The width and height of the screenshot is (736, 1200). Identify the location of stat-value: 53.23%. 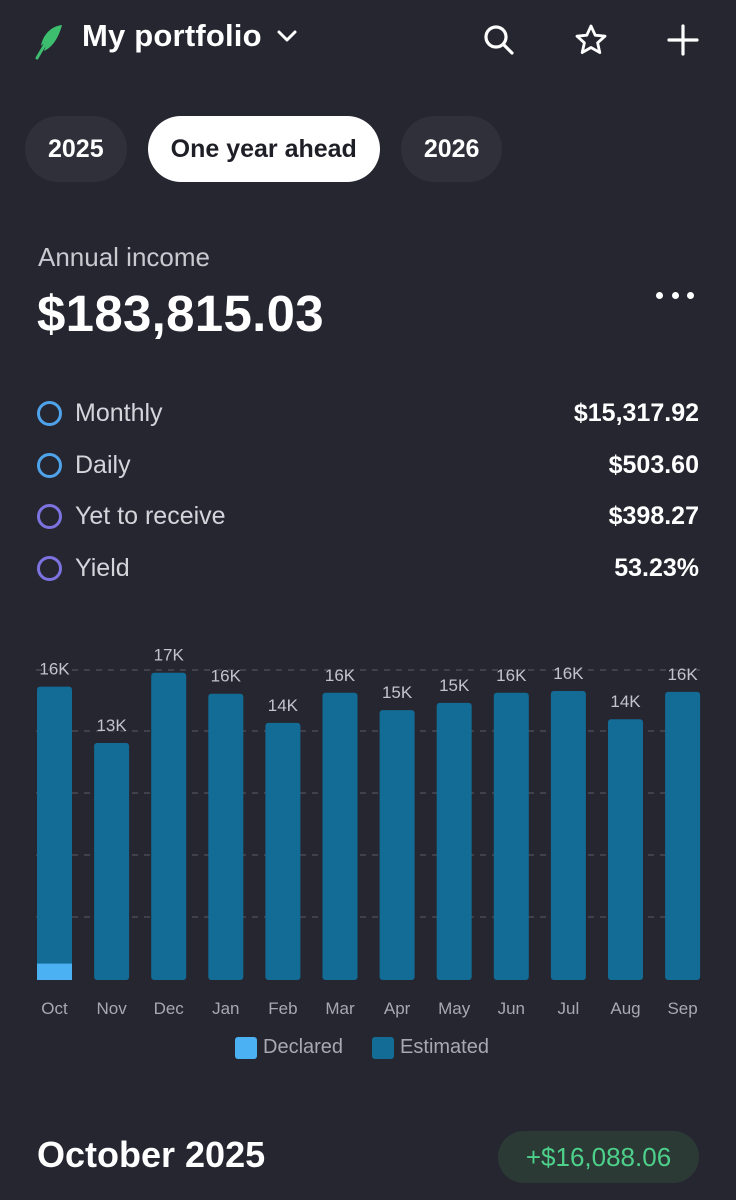
(656, 567).